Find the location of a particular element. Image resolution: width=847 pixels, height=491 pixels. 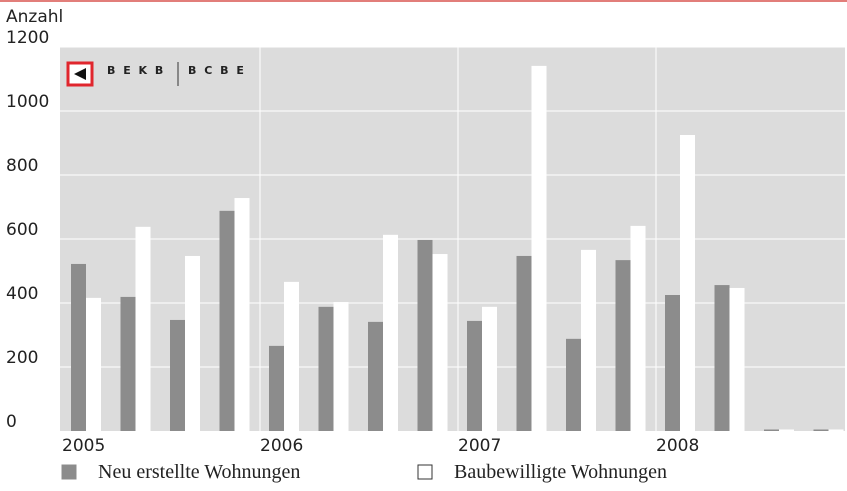

y-tick-label: 1000 is located at coordinates (27, 102).